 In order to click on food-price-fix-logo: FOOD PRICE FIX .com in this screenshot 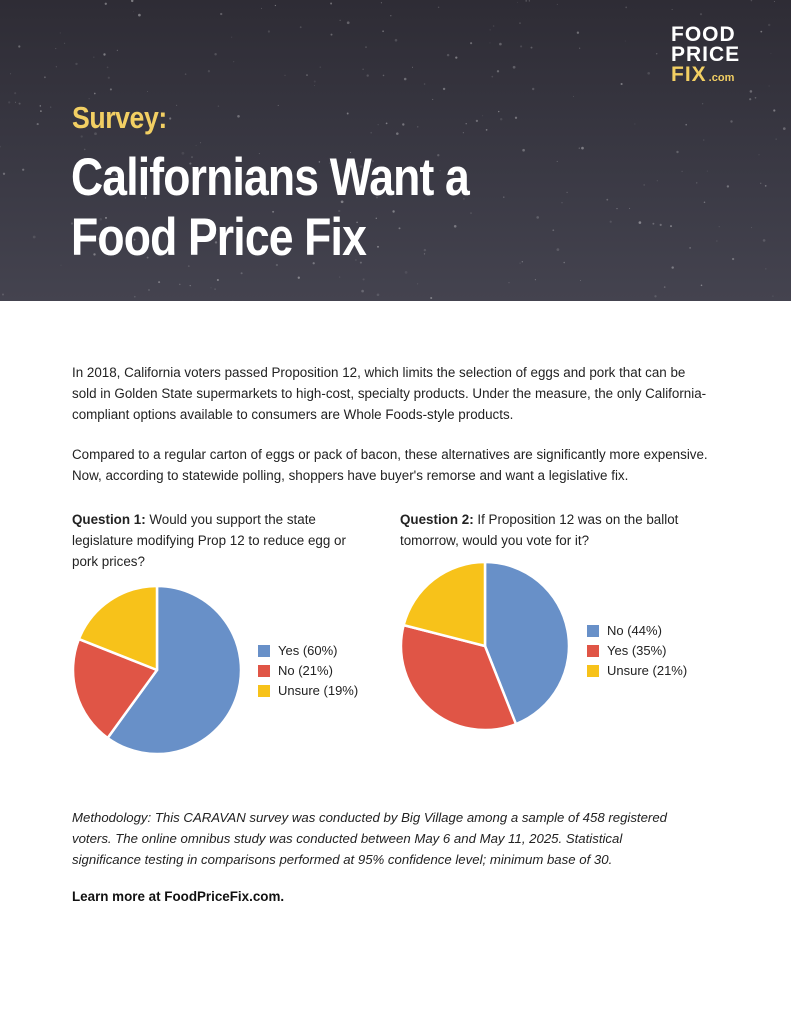, I will do `click(721, 55)`.